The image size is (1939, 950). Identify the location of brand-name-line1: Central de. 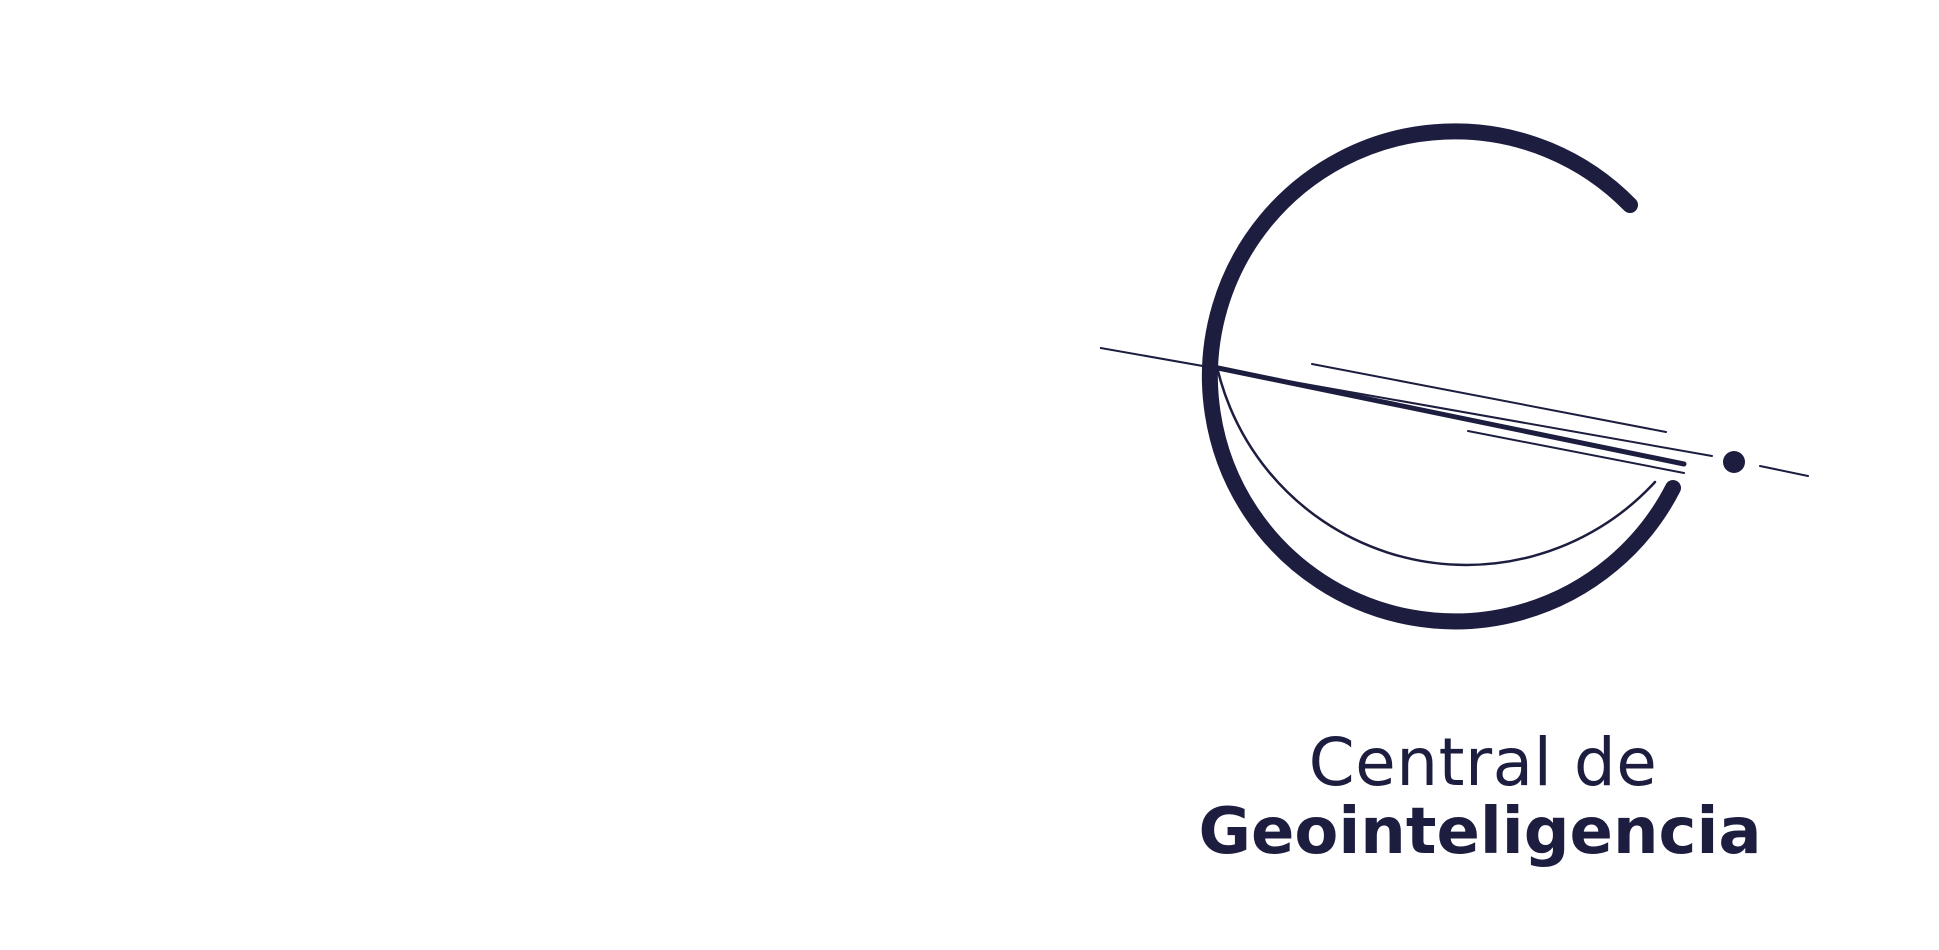
(1483, 762).